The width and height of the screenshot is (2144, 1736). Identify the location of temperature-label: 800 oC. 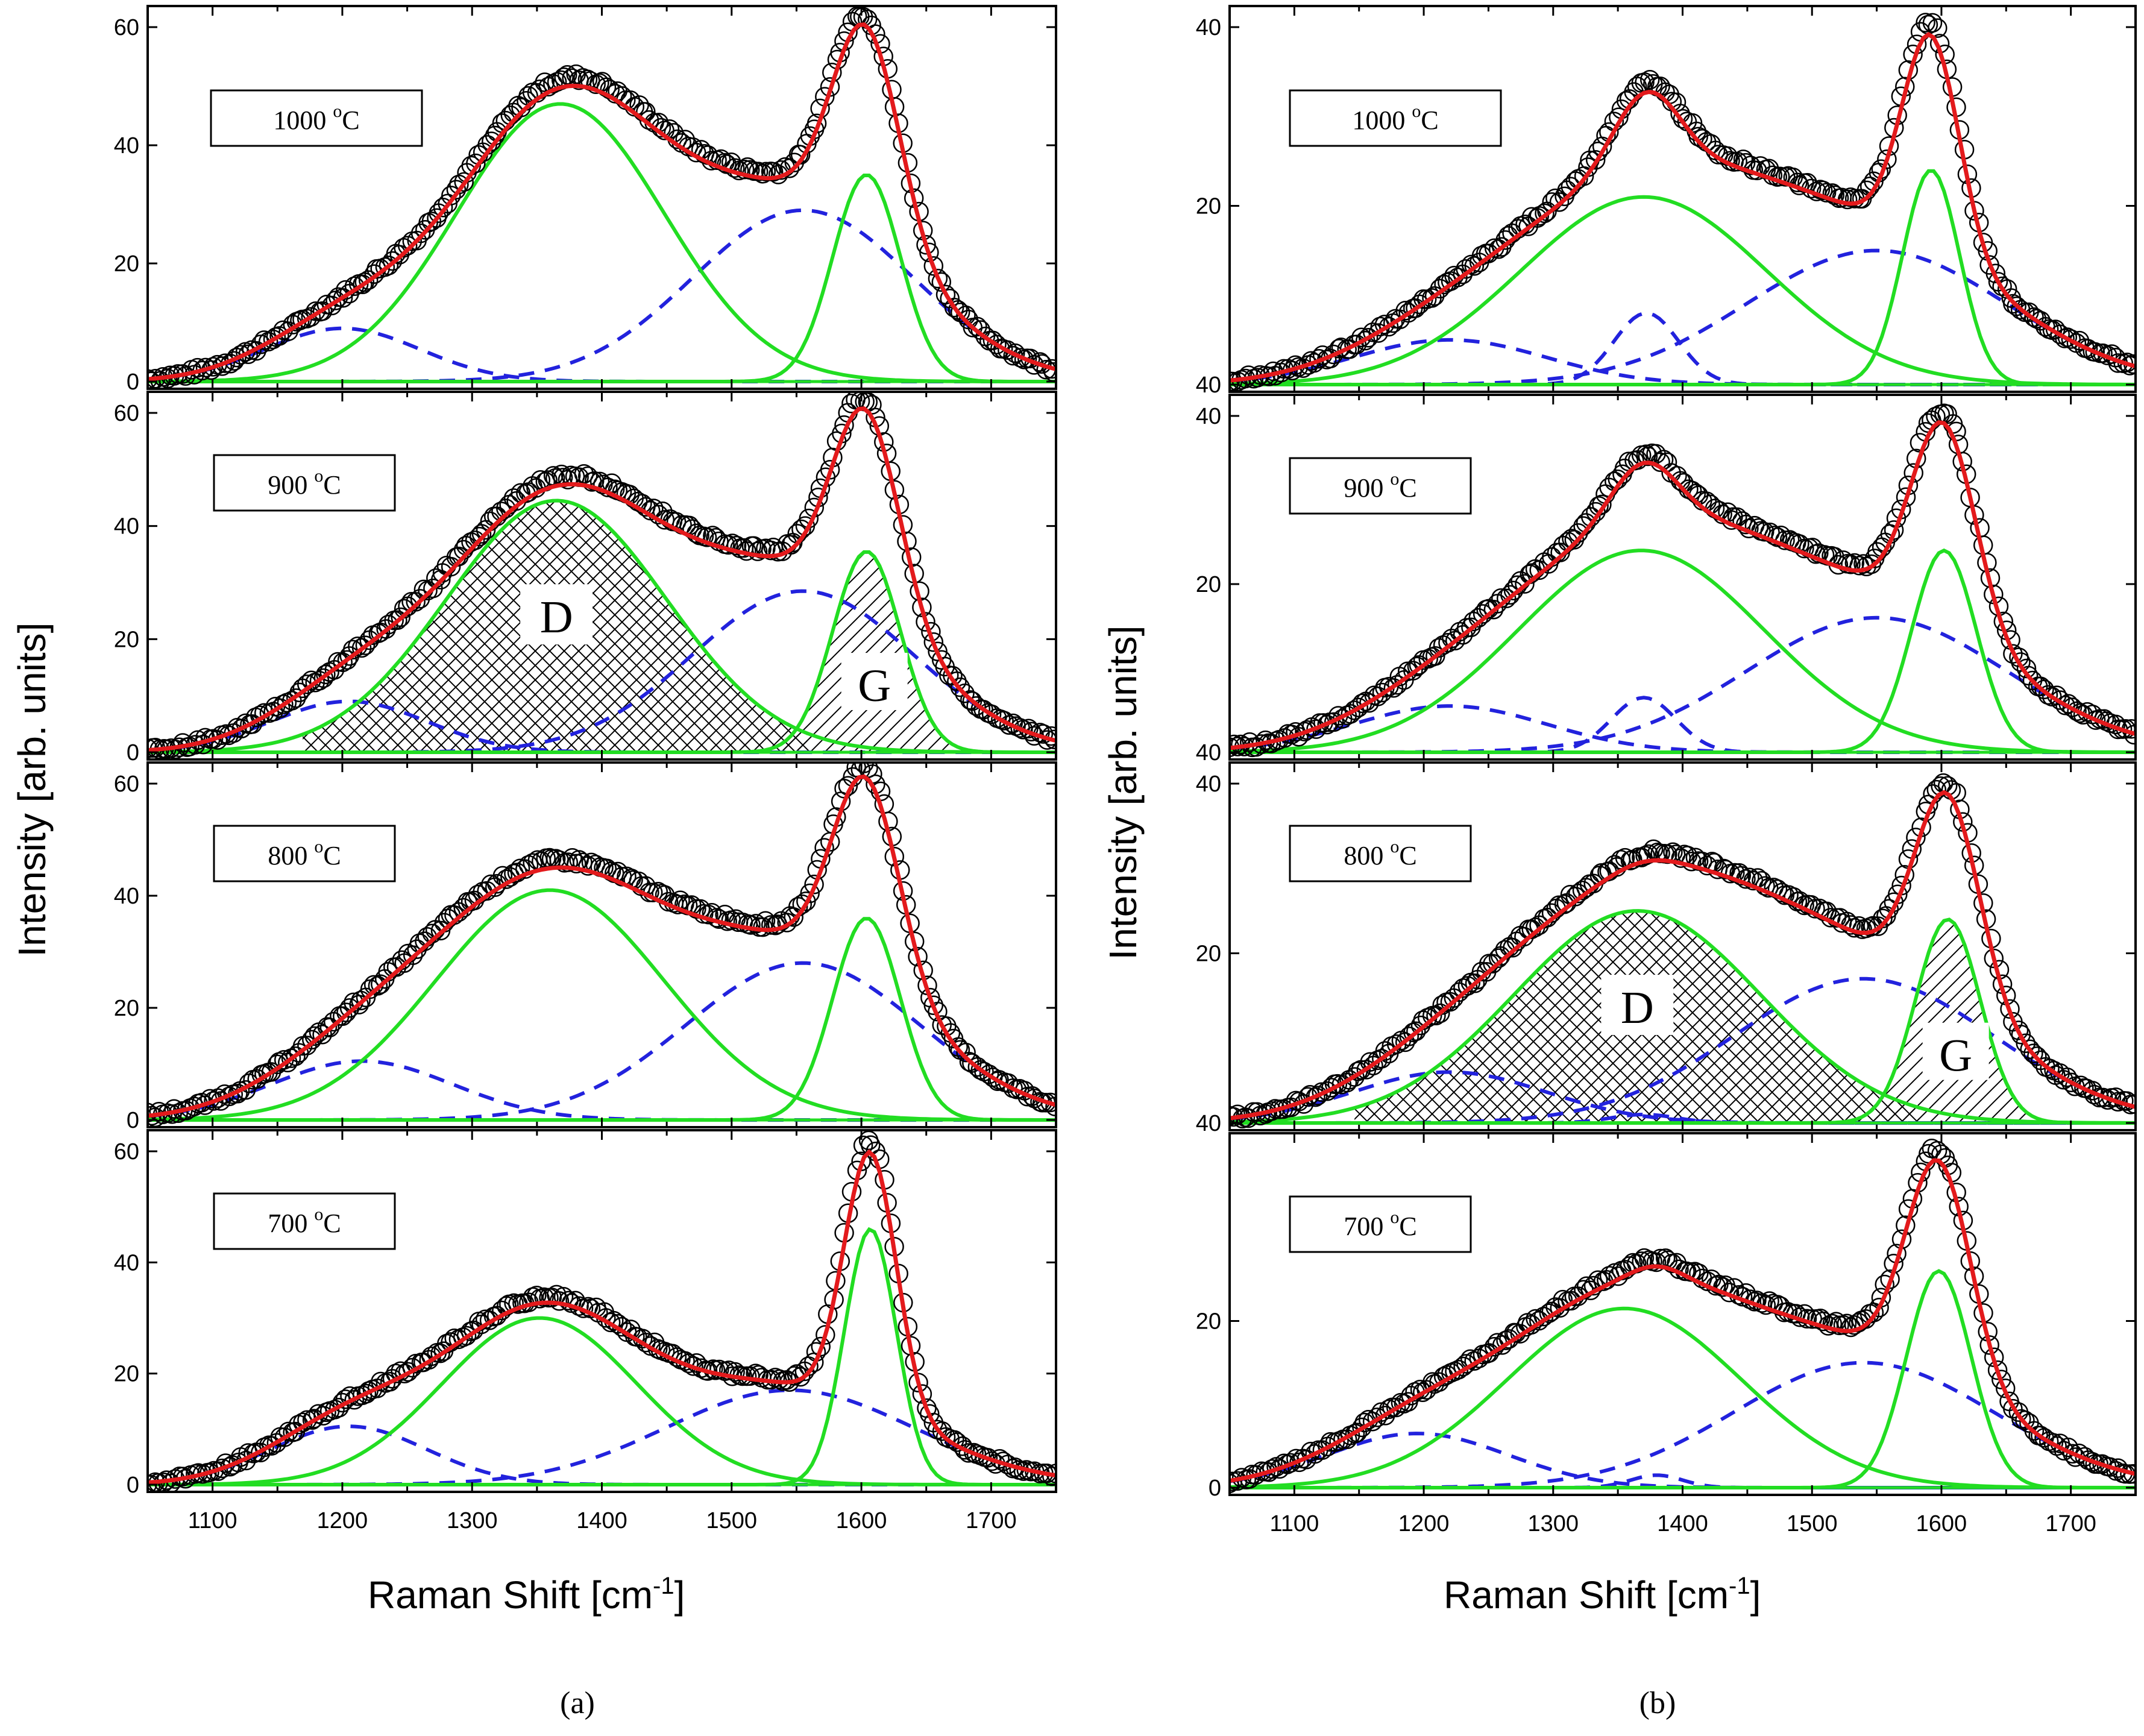
(304, 853).